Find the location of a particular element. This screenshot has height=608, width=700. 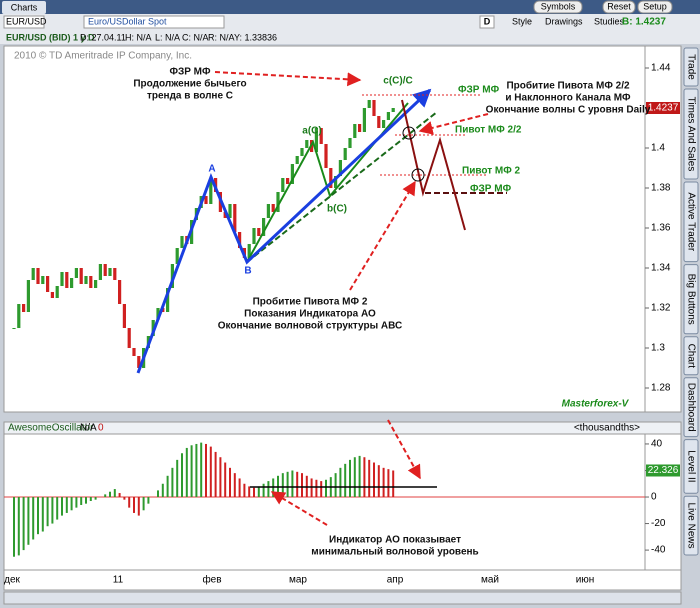

tool: Studies is located at coordinates (609, 21).